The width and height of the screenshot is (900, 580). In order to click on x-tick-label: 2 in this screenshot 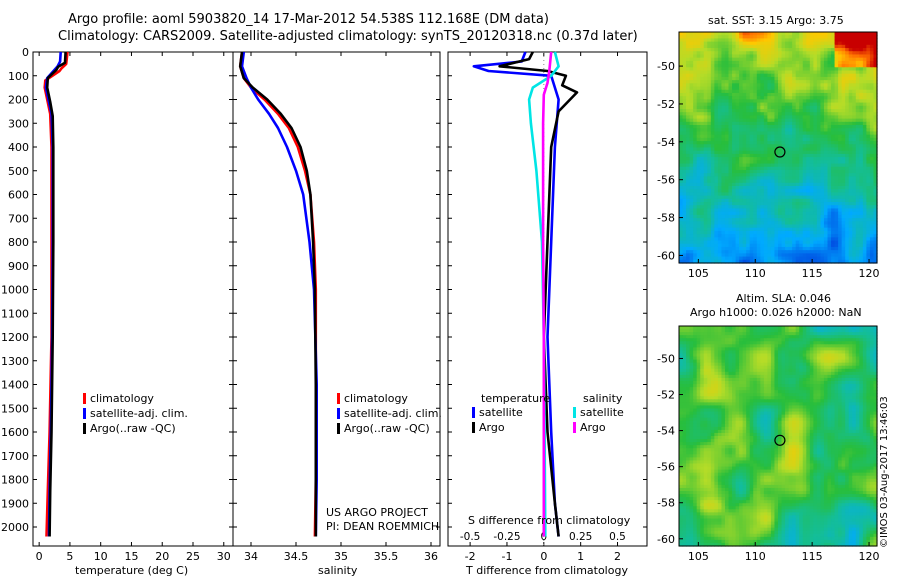, I will do `click(617, 556)`.